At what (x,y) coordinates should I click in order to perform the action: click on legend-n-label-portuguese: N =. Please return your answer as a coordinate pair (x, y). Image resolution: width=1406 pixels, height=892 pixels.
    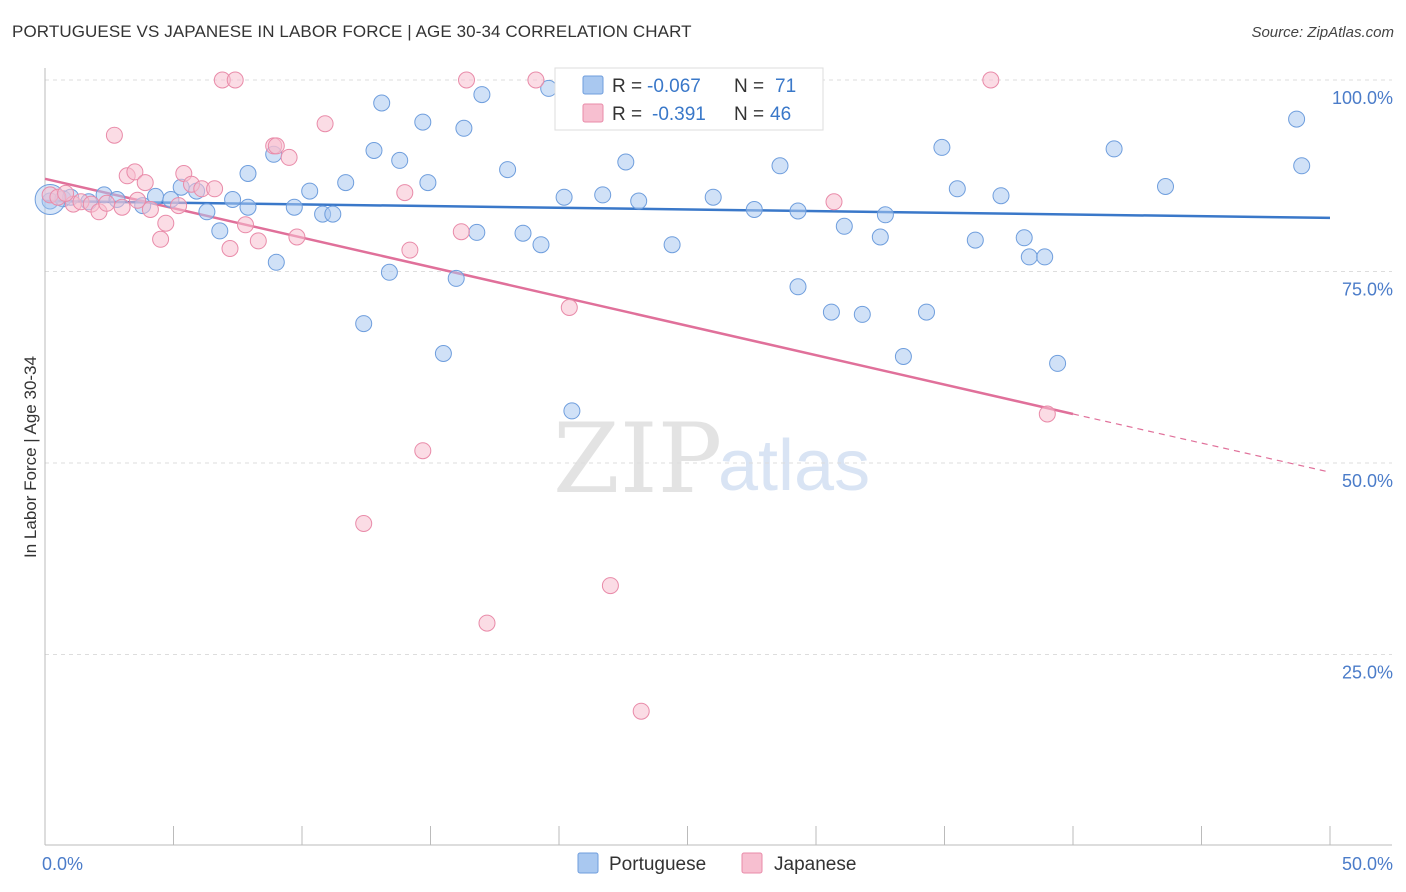
    Looking at the image, I should click on (749, 86).